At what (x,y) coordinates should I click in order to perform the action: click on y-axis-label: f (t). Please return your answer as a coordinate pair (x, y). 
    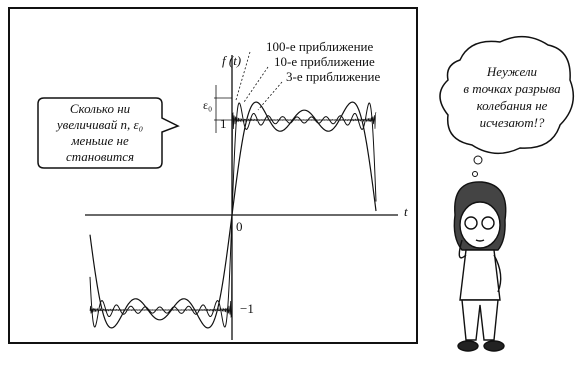
    Looking at the image, I should click on (231, 60).